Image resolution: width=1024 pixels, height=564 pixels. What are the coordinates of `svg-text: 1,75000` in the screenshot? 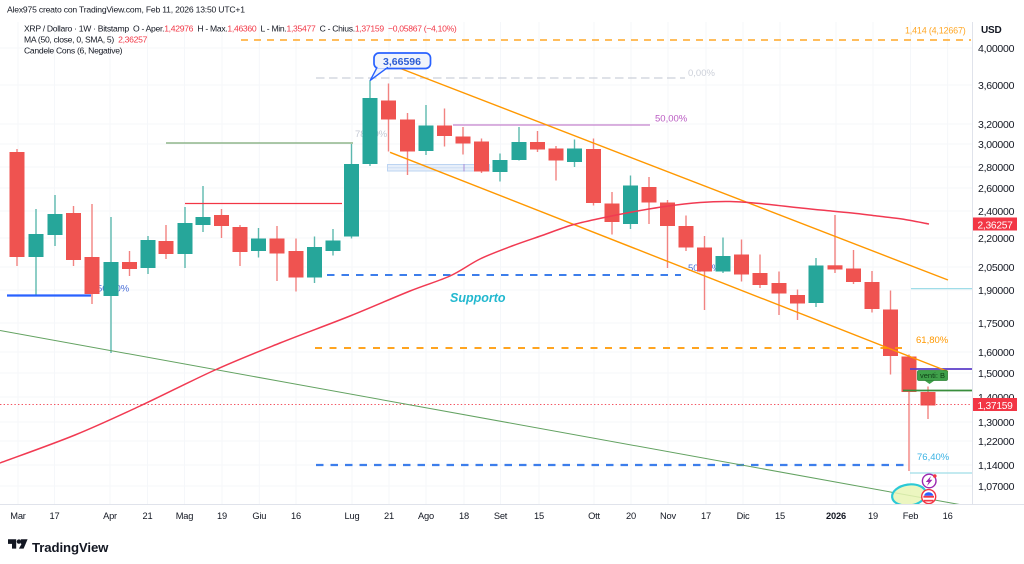 It's located at (996, 324).